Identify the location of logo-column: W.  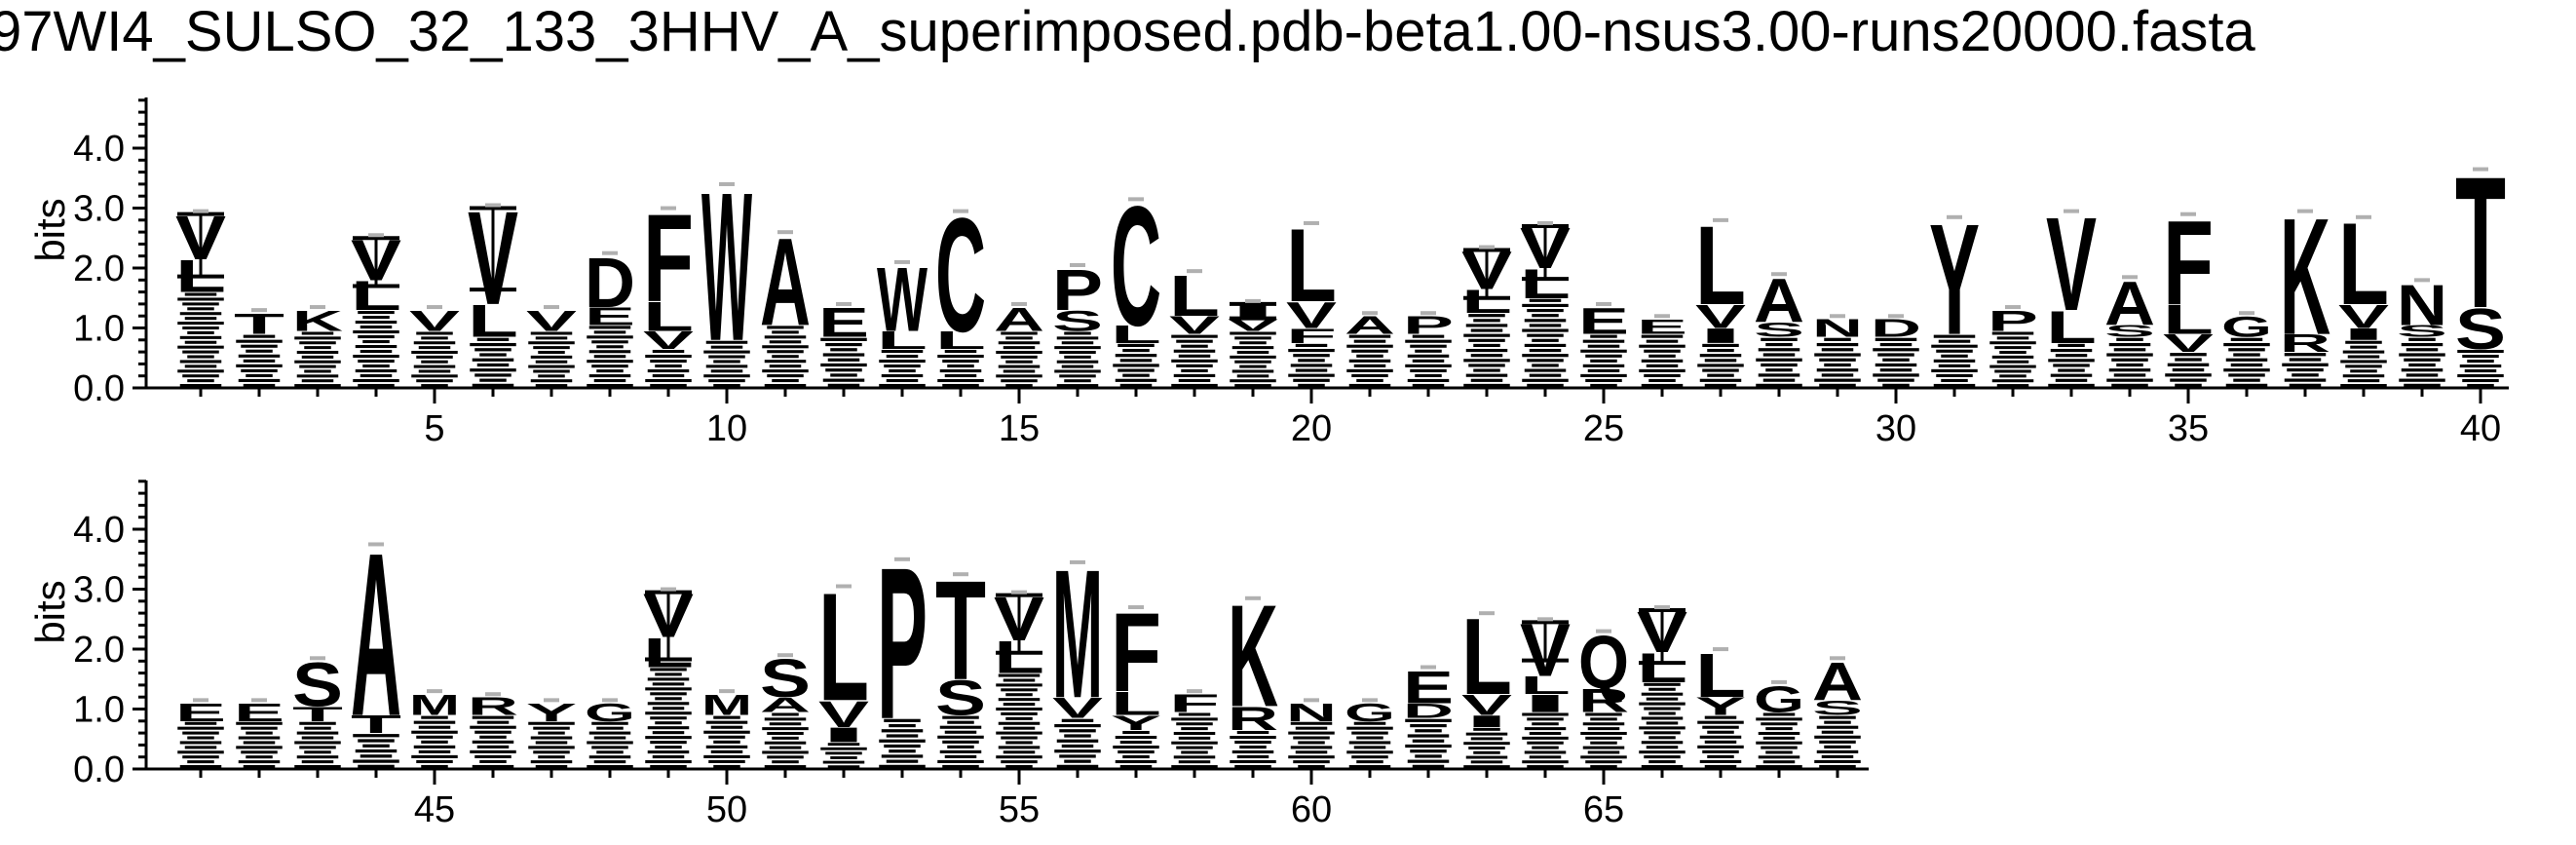
(726, 268).